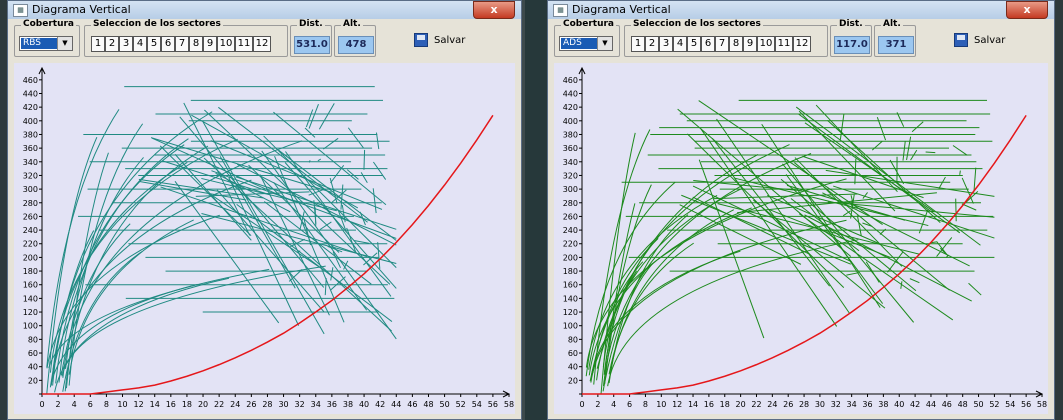 The image size is (1063, 420). Describe the element at coordinates (756, 404) in the screenshot. I see `x-tick-label: 22` at that location.